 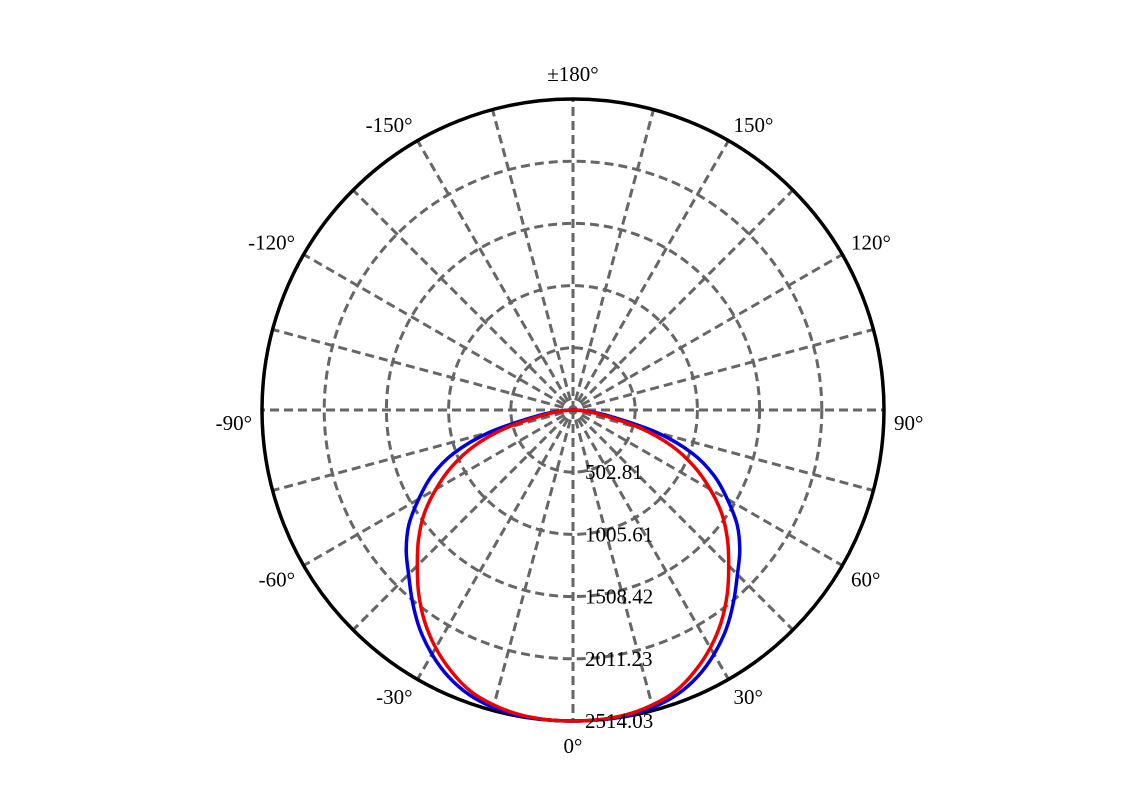 What do you see at coordinates (748, 697) in the screenshot?
I see `angle-label: 30°` at bounding box center [748, 697].